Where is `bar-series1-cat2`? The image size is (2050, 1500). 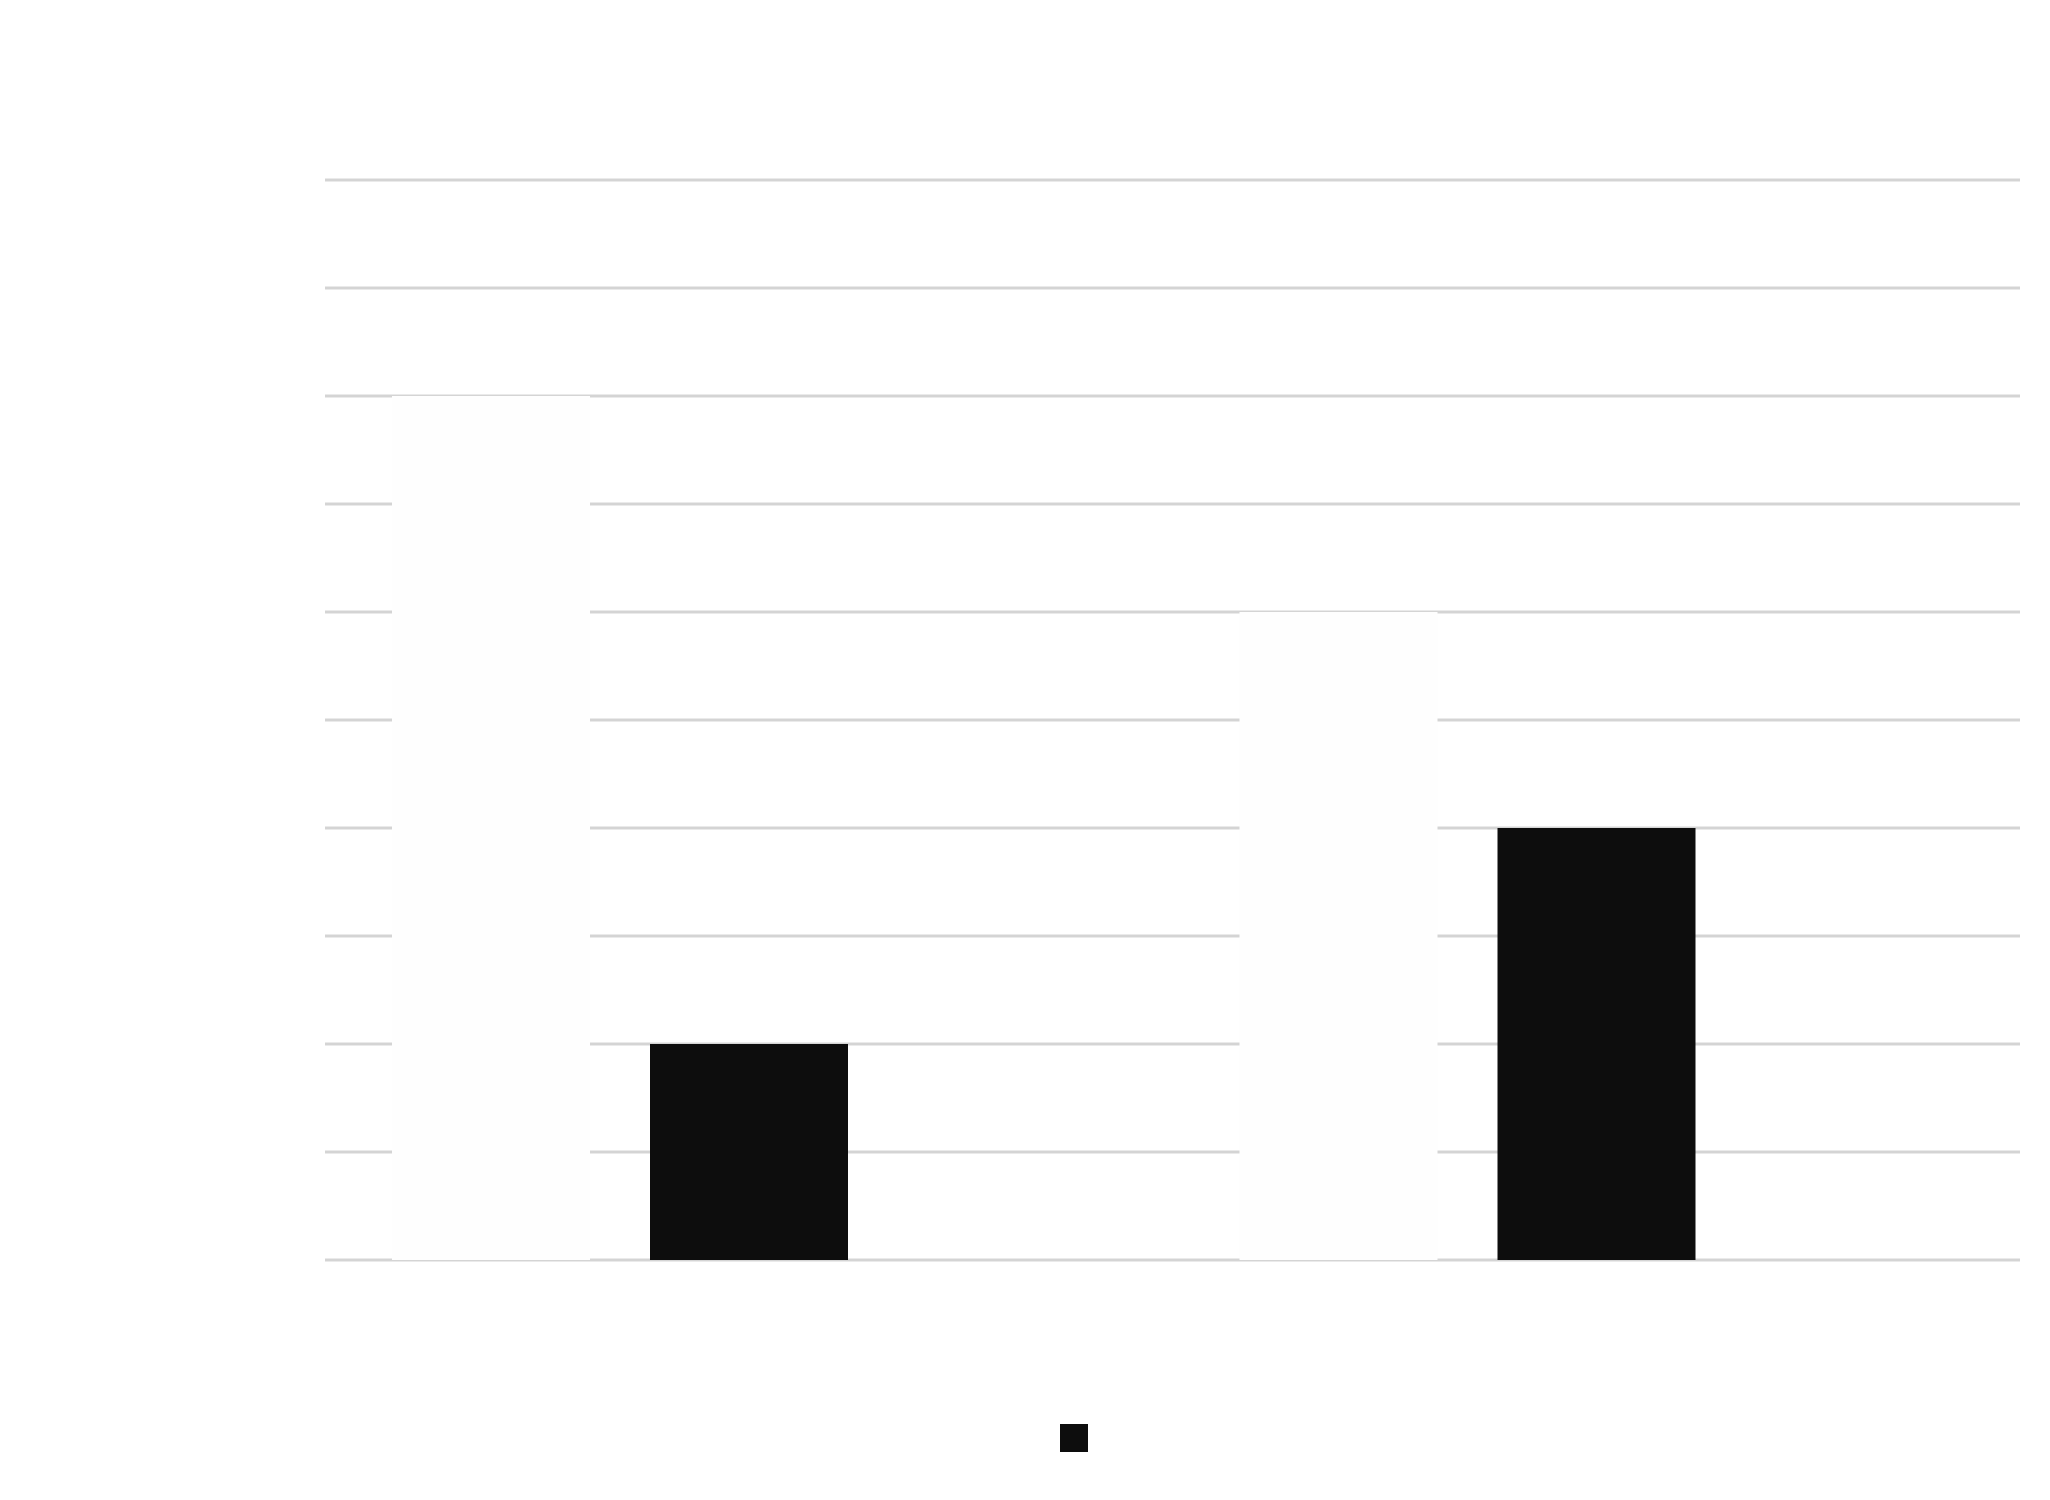
bar-series1-cat2 is located at coordinates (1338, 936).